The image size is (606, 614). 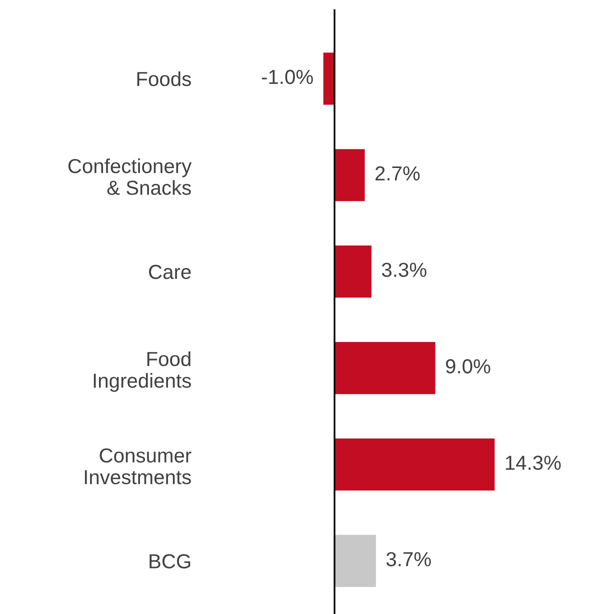 What do you see at coordinates (404, 269) in the screenshot?
I see `data-label: 3.3%` at bounding box center [404, 269].